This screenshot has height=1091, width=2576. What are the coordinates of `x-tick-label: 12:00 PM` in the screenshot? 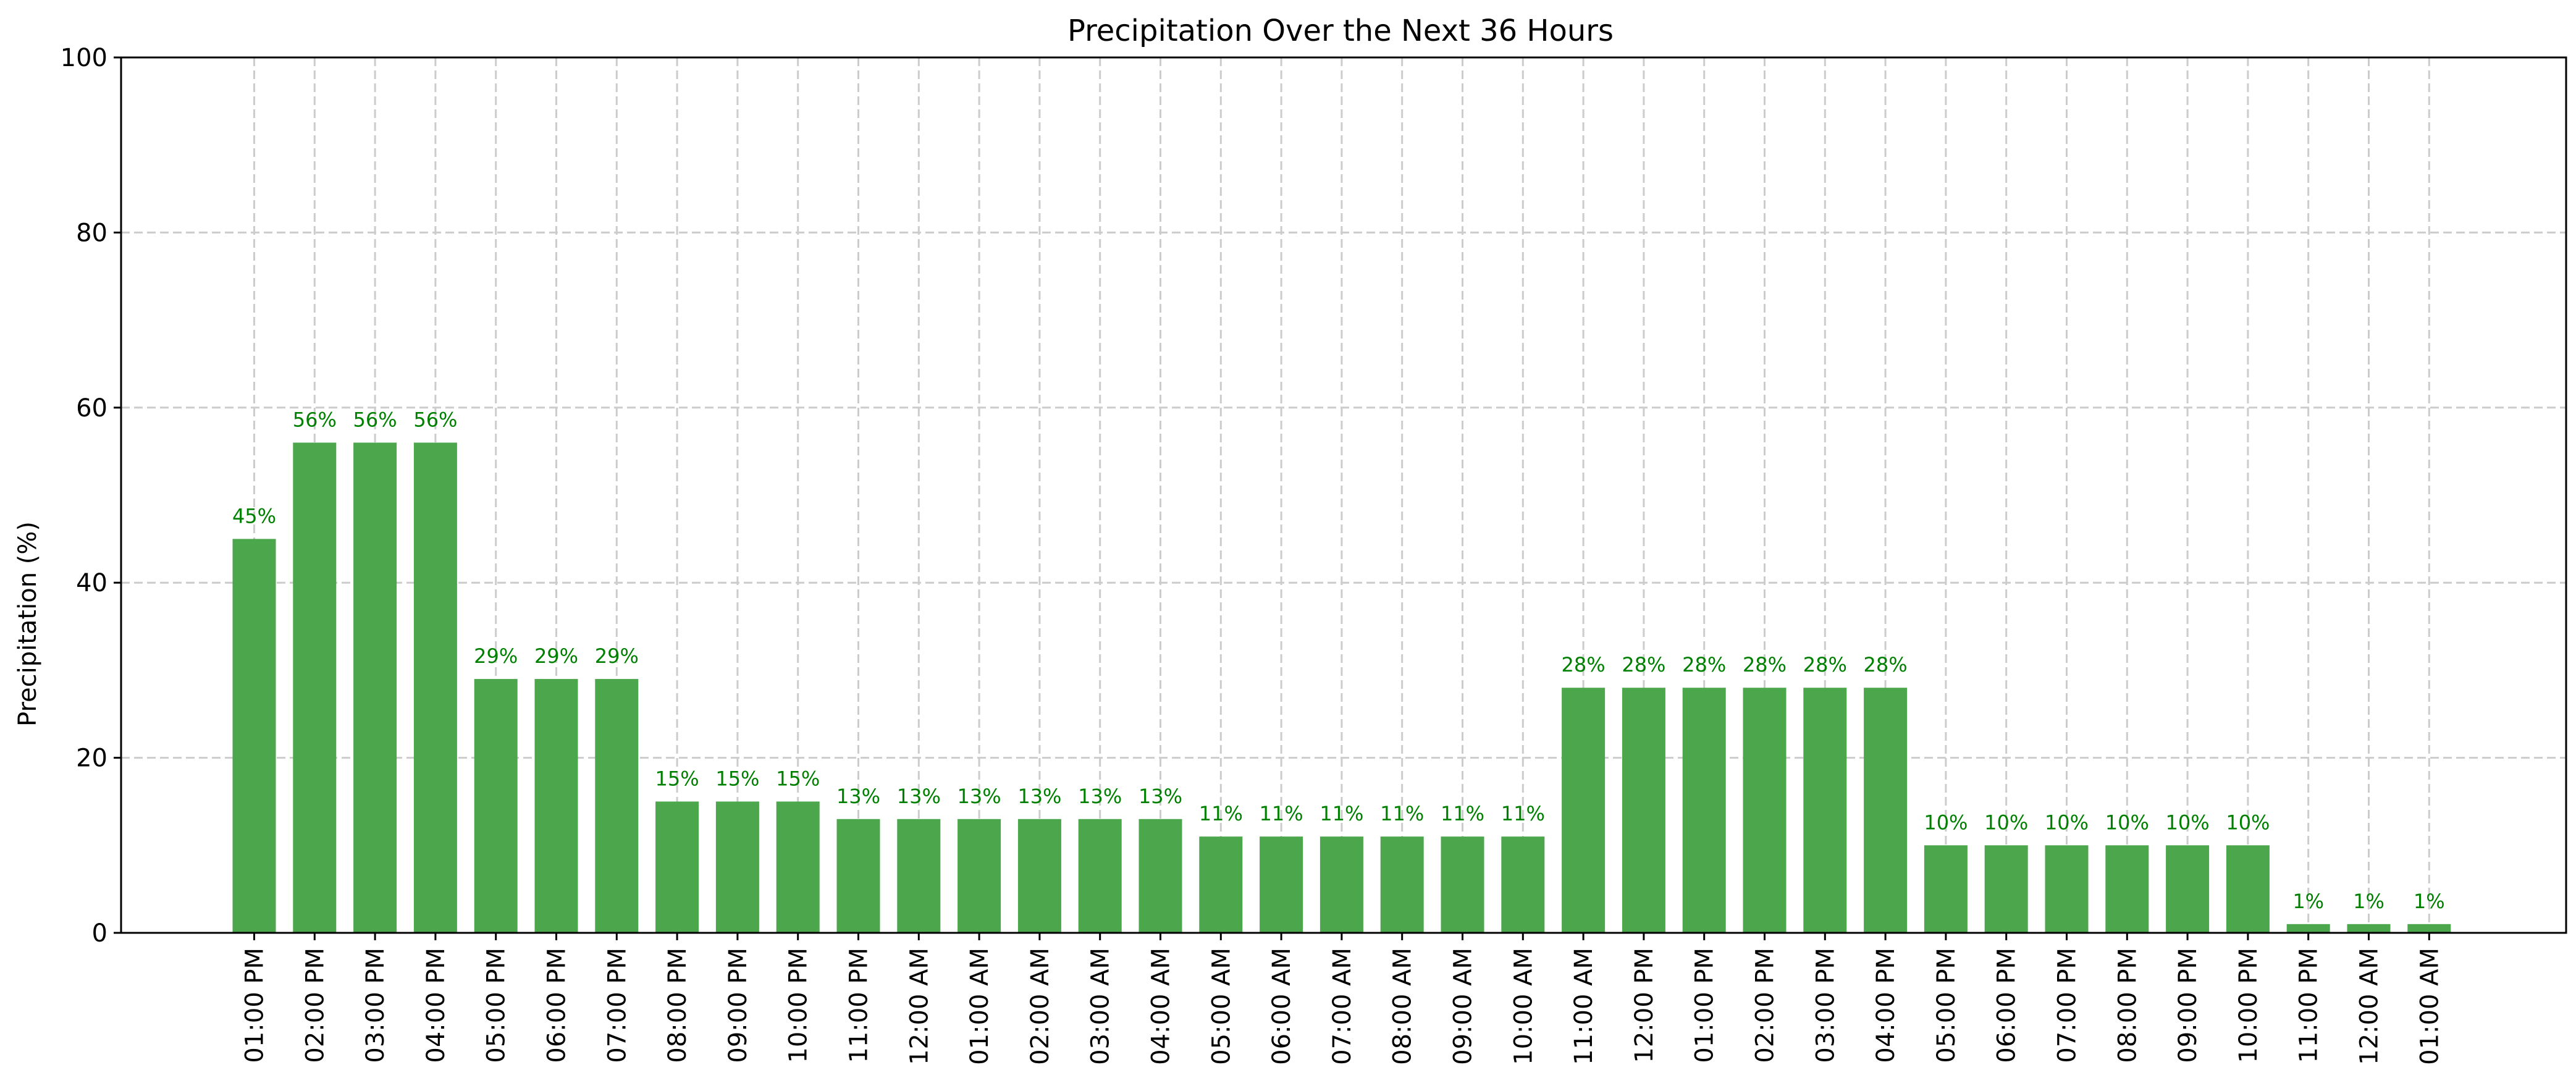 It's located at (1645, 1005).